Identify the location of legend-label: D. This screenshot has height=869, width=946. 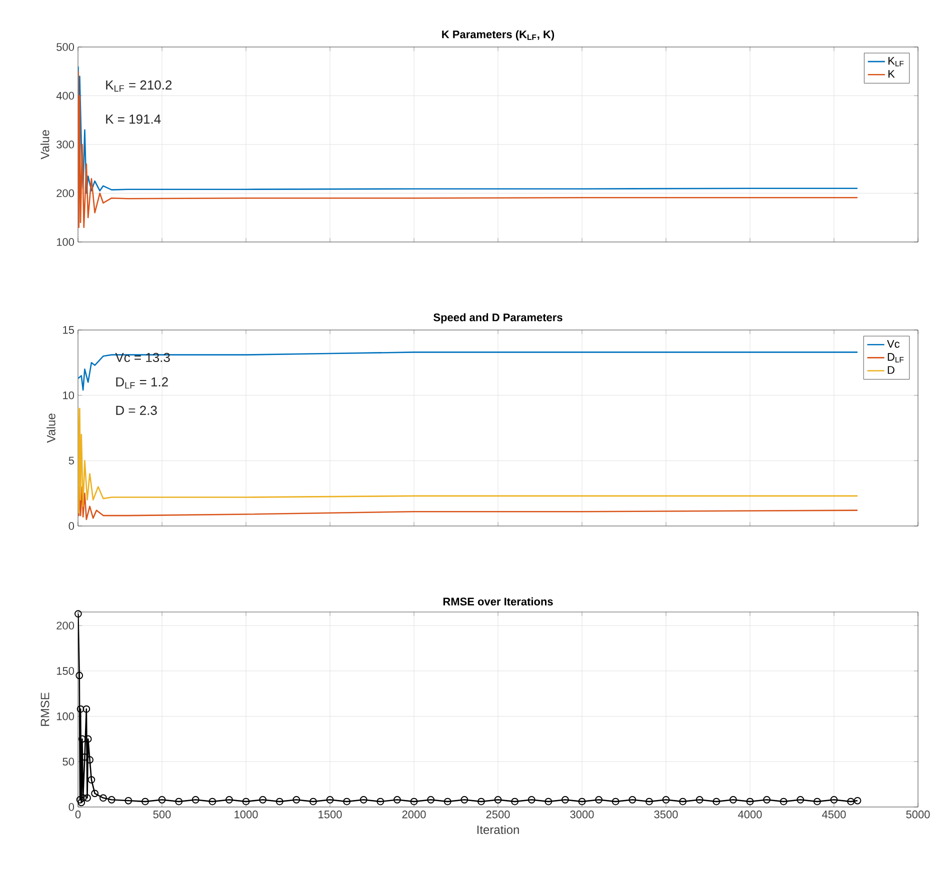
(891, 370).